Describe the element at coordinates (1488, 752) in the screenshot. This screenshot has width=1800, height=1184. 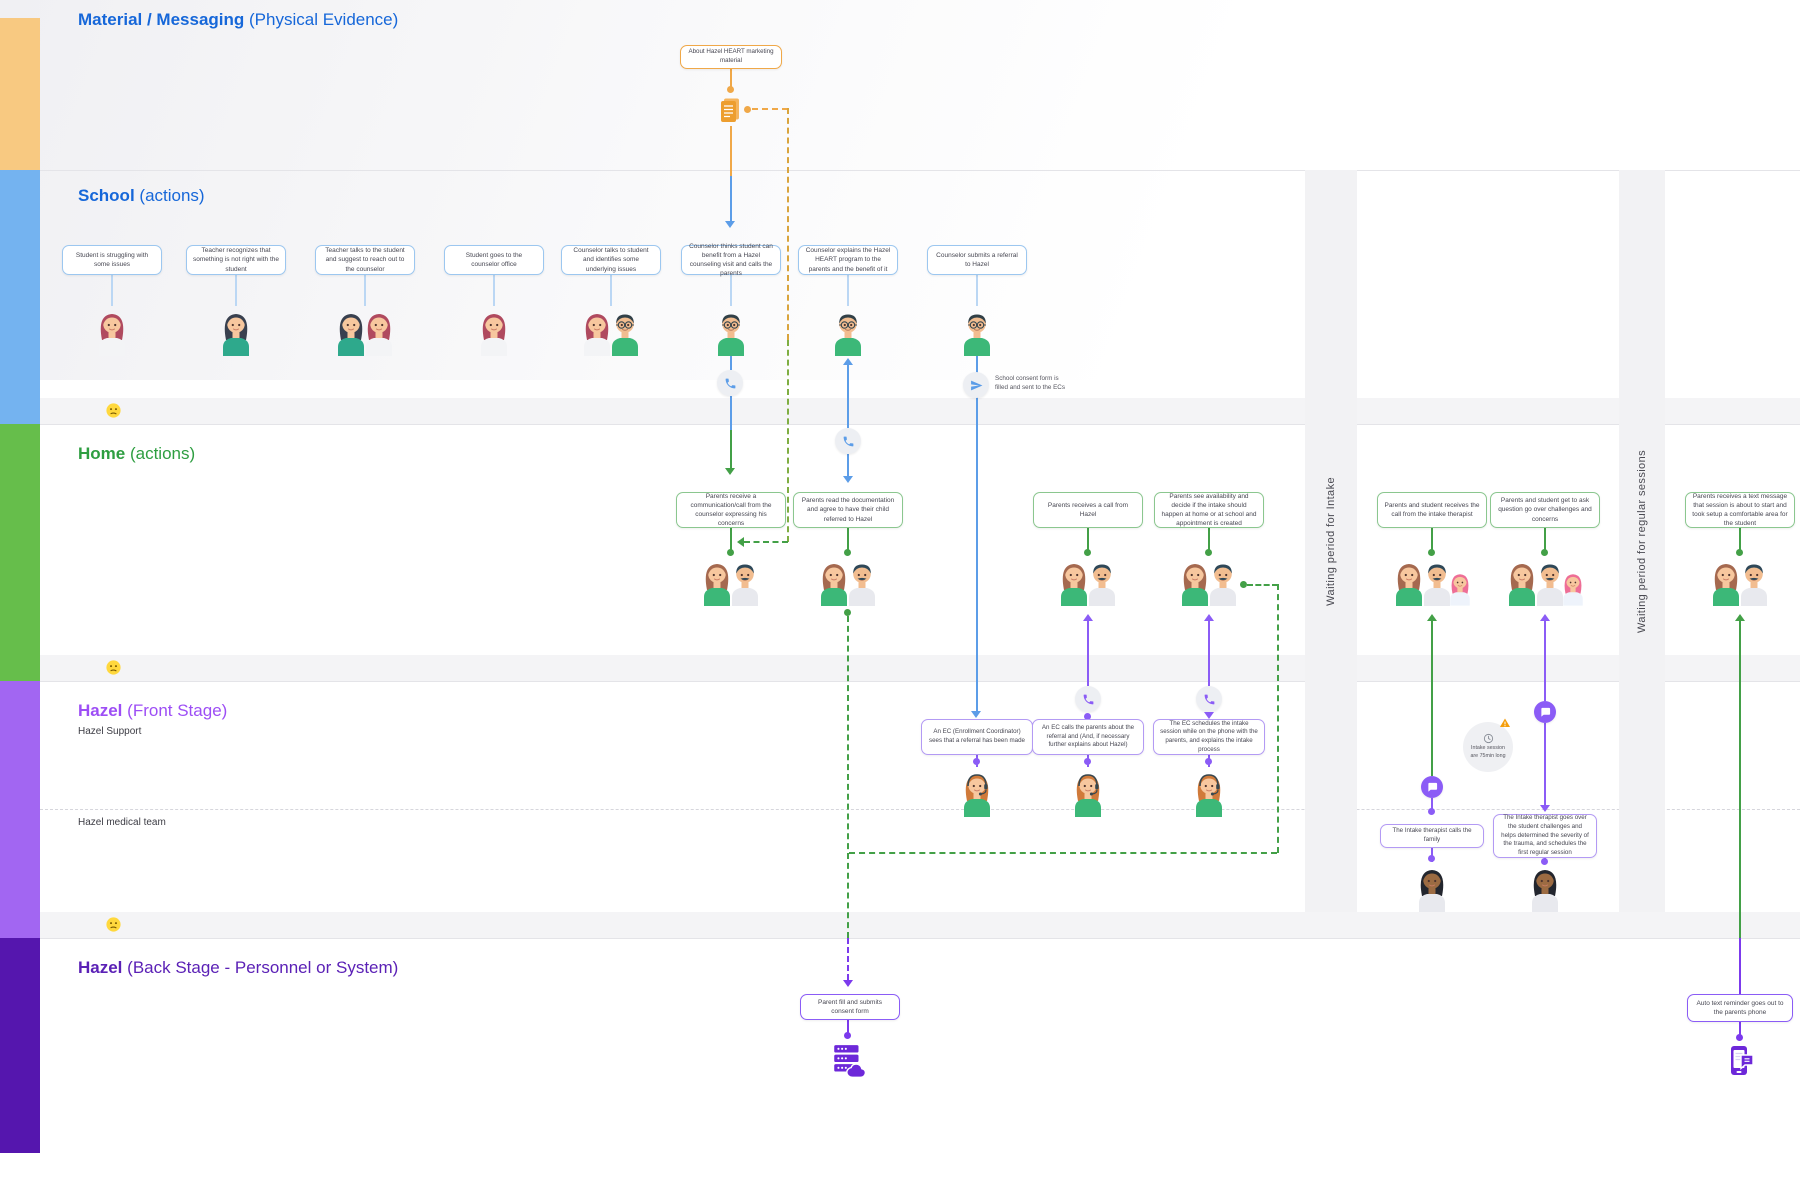
I see `intake-duration-note-text: Intake session are 75min long` at that location.